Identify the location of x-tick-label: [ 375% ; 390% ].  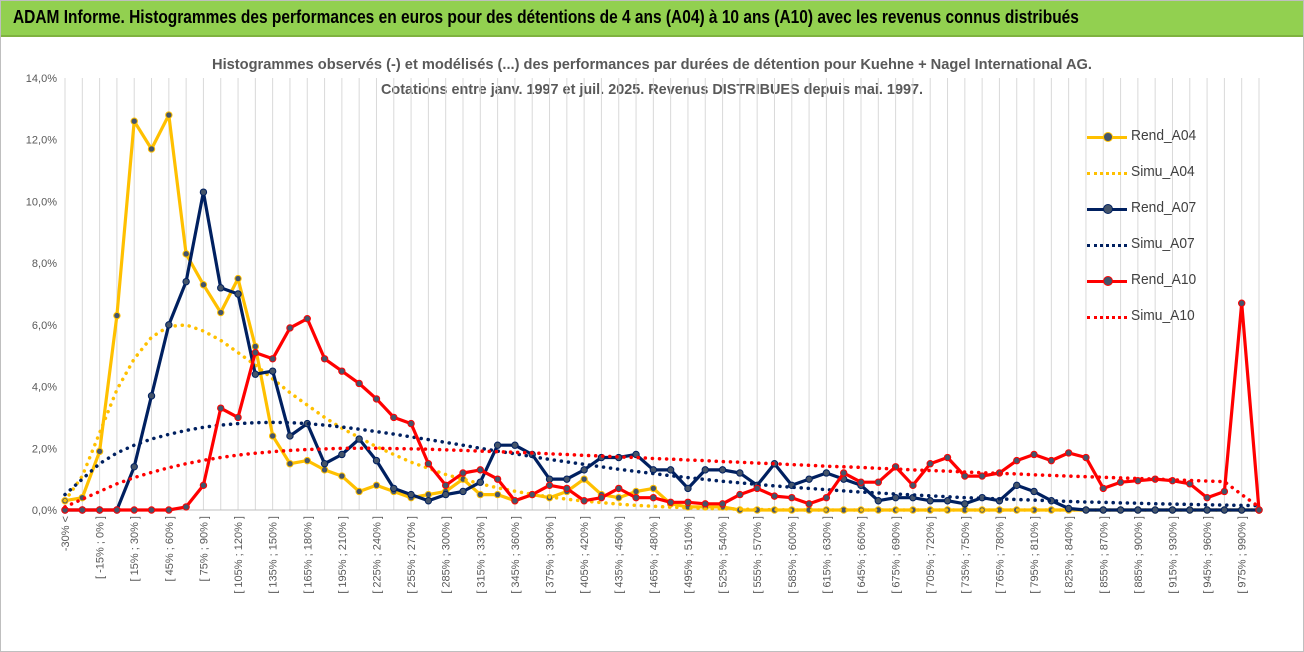
(551, 555).